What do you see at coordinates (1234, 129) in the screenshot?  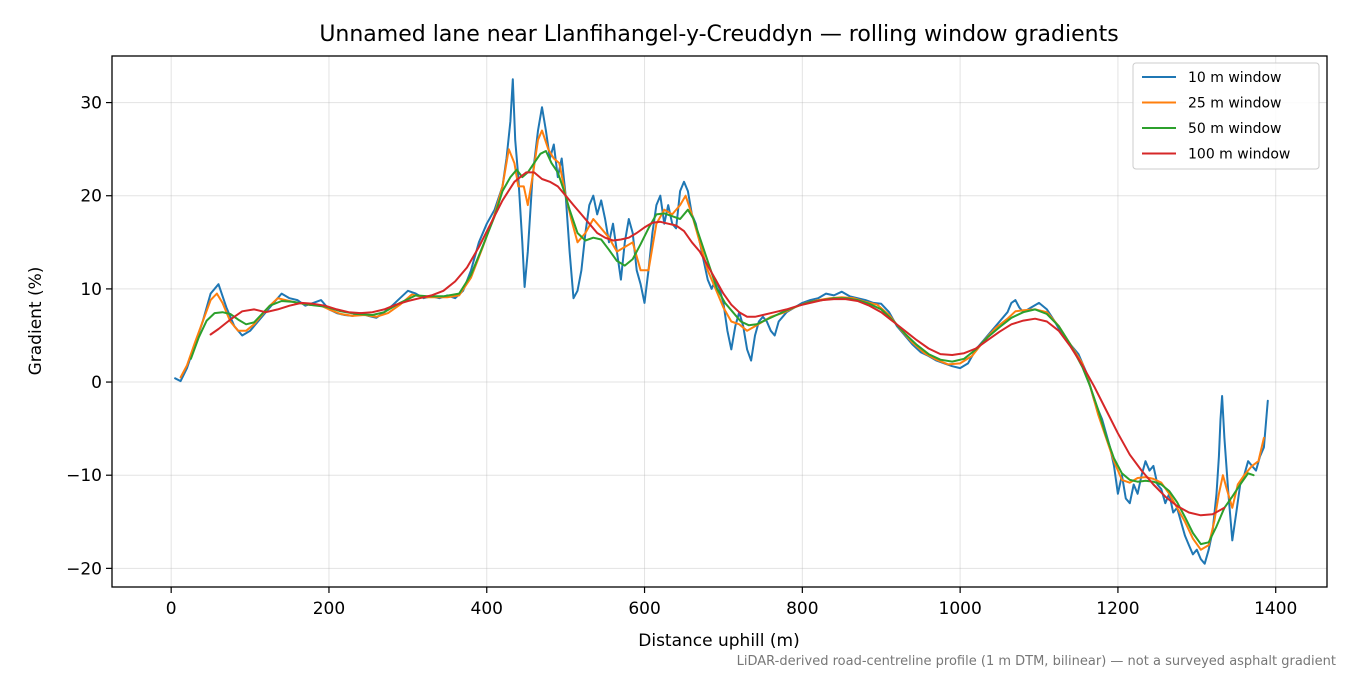 I see `legend-label-3: 50 m window` at bounding box center [1234, 129].